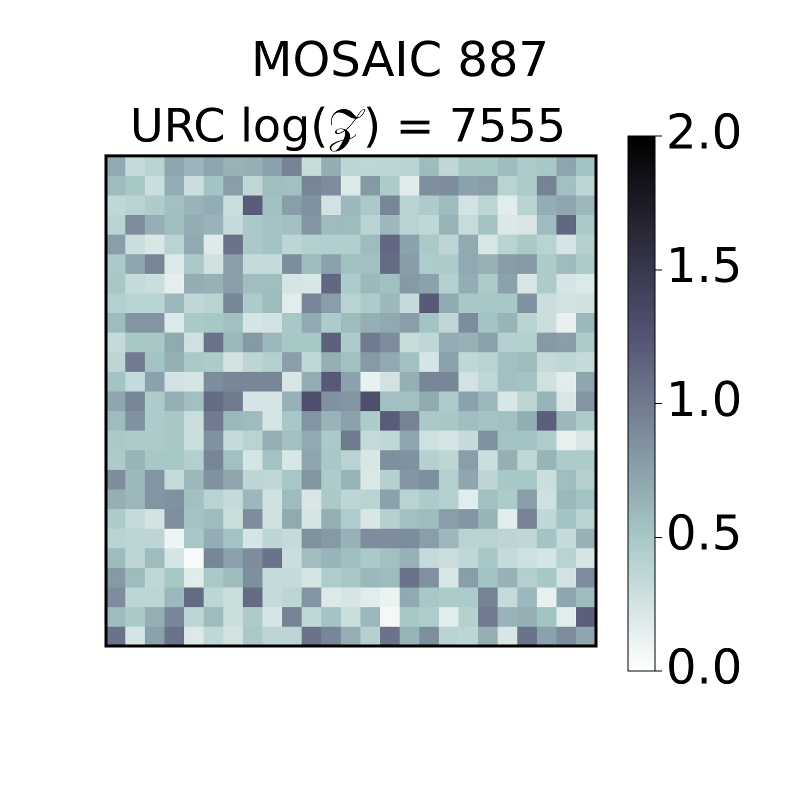 This screenshot has height=800, width=800. I want to click on chart-subtitle: URC log(𝒵) = 7555, so click(348, 125).